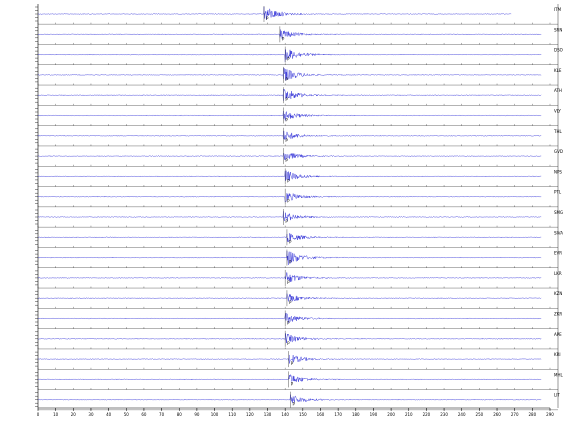 This screenshot has width=580, height=440. Describe the element at coordinates (497, 414) in the screenshot. I see `x-tick-label: 260` at that location.